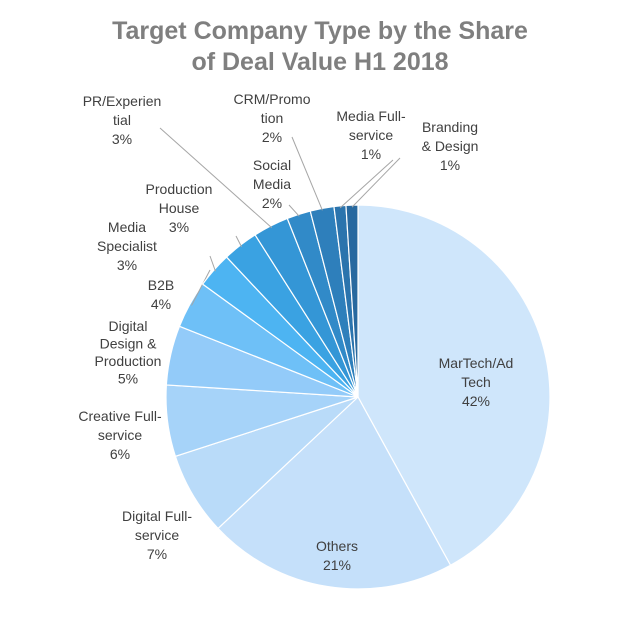  Describe the element at coordinates (450, 127) in the screenshot. I see `slice-label-line: Branding` at that location.